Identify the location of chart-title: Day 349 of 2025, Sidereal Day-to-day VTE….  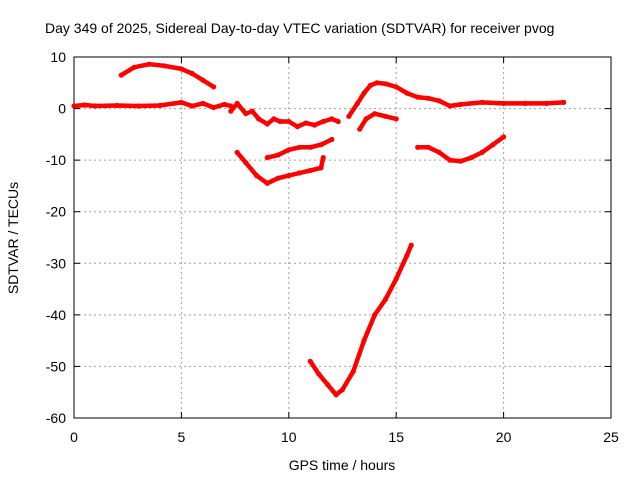
(299, 28).